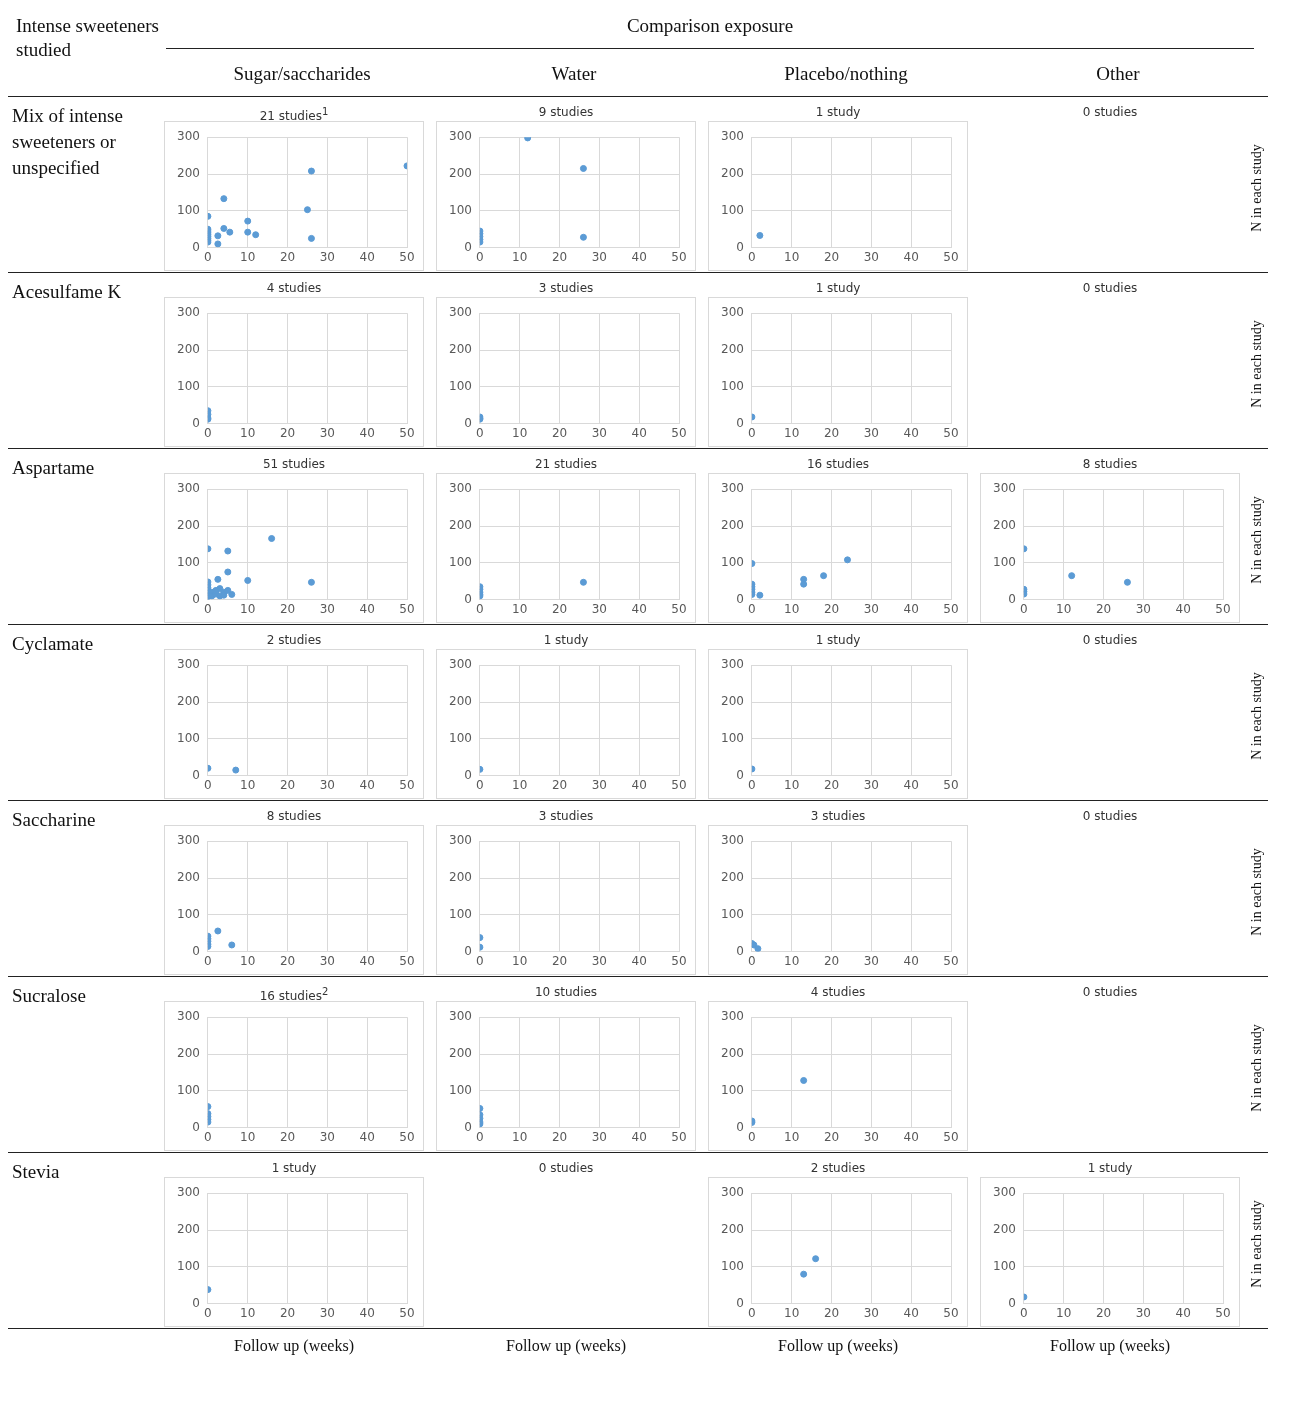  Describe the element at coordinates (566, 112) in the screenshot. I see `chart-title: 9 studies` at that location.